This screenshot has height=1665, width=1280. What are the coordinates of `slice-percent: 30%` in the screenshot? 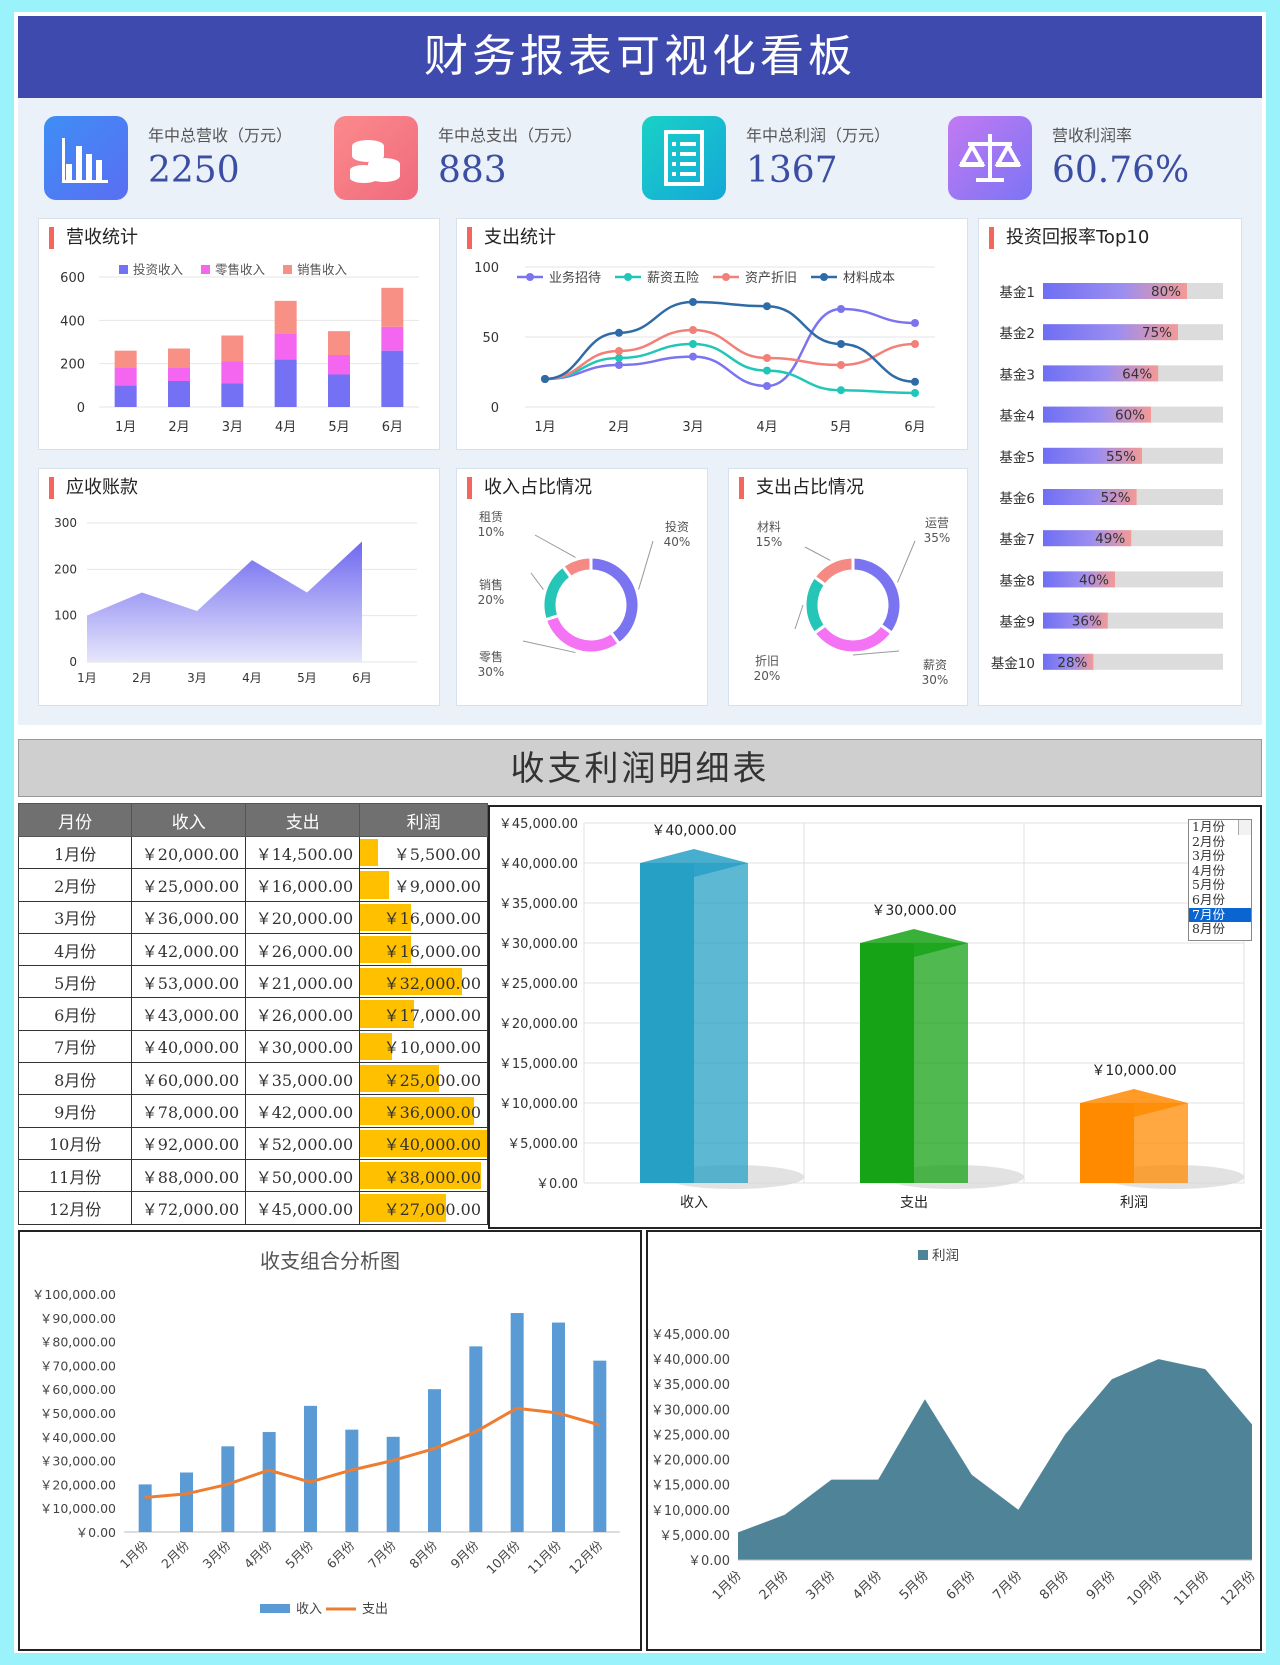 It's located at (935, 680).